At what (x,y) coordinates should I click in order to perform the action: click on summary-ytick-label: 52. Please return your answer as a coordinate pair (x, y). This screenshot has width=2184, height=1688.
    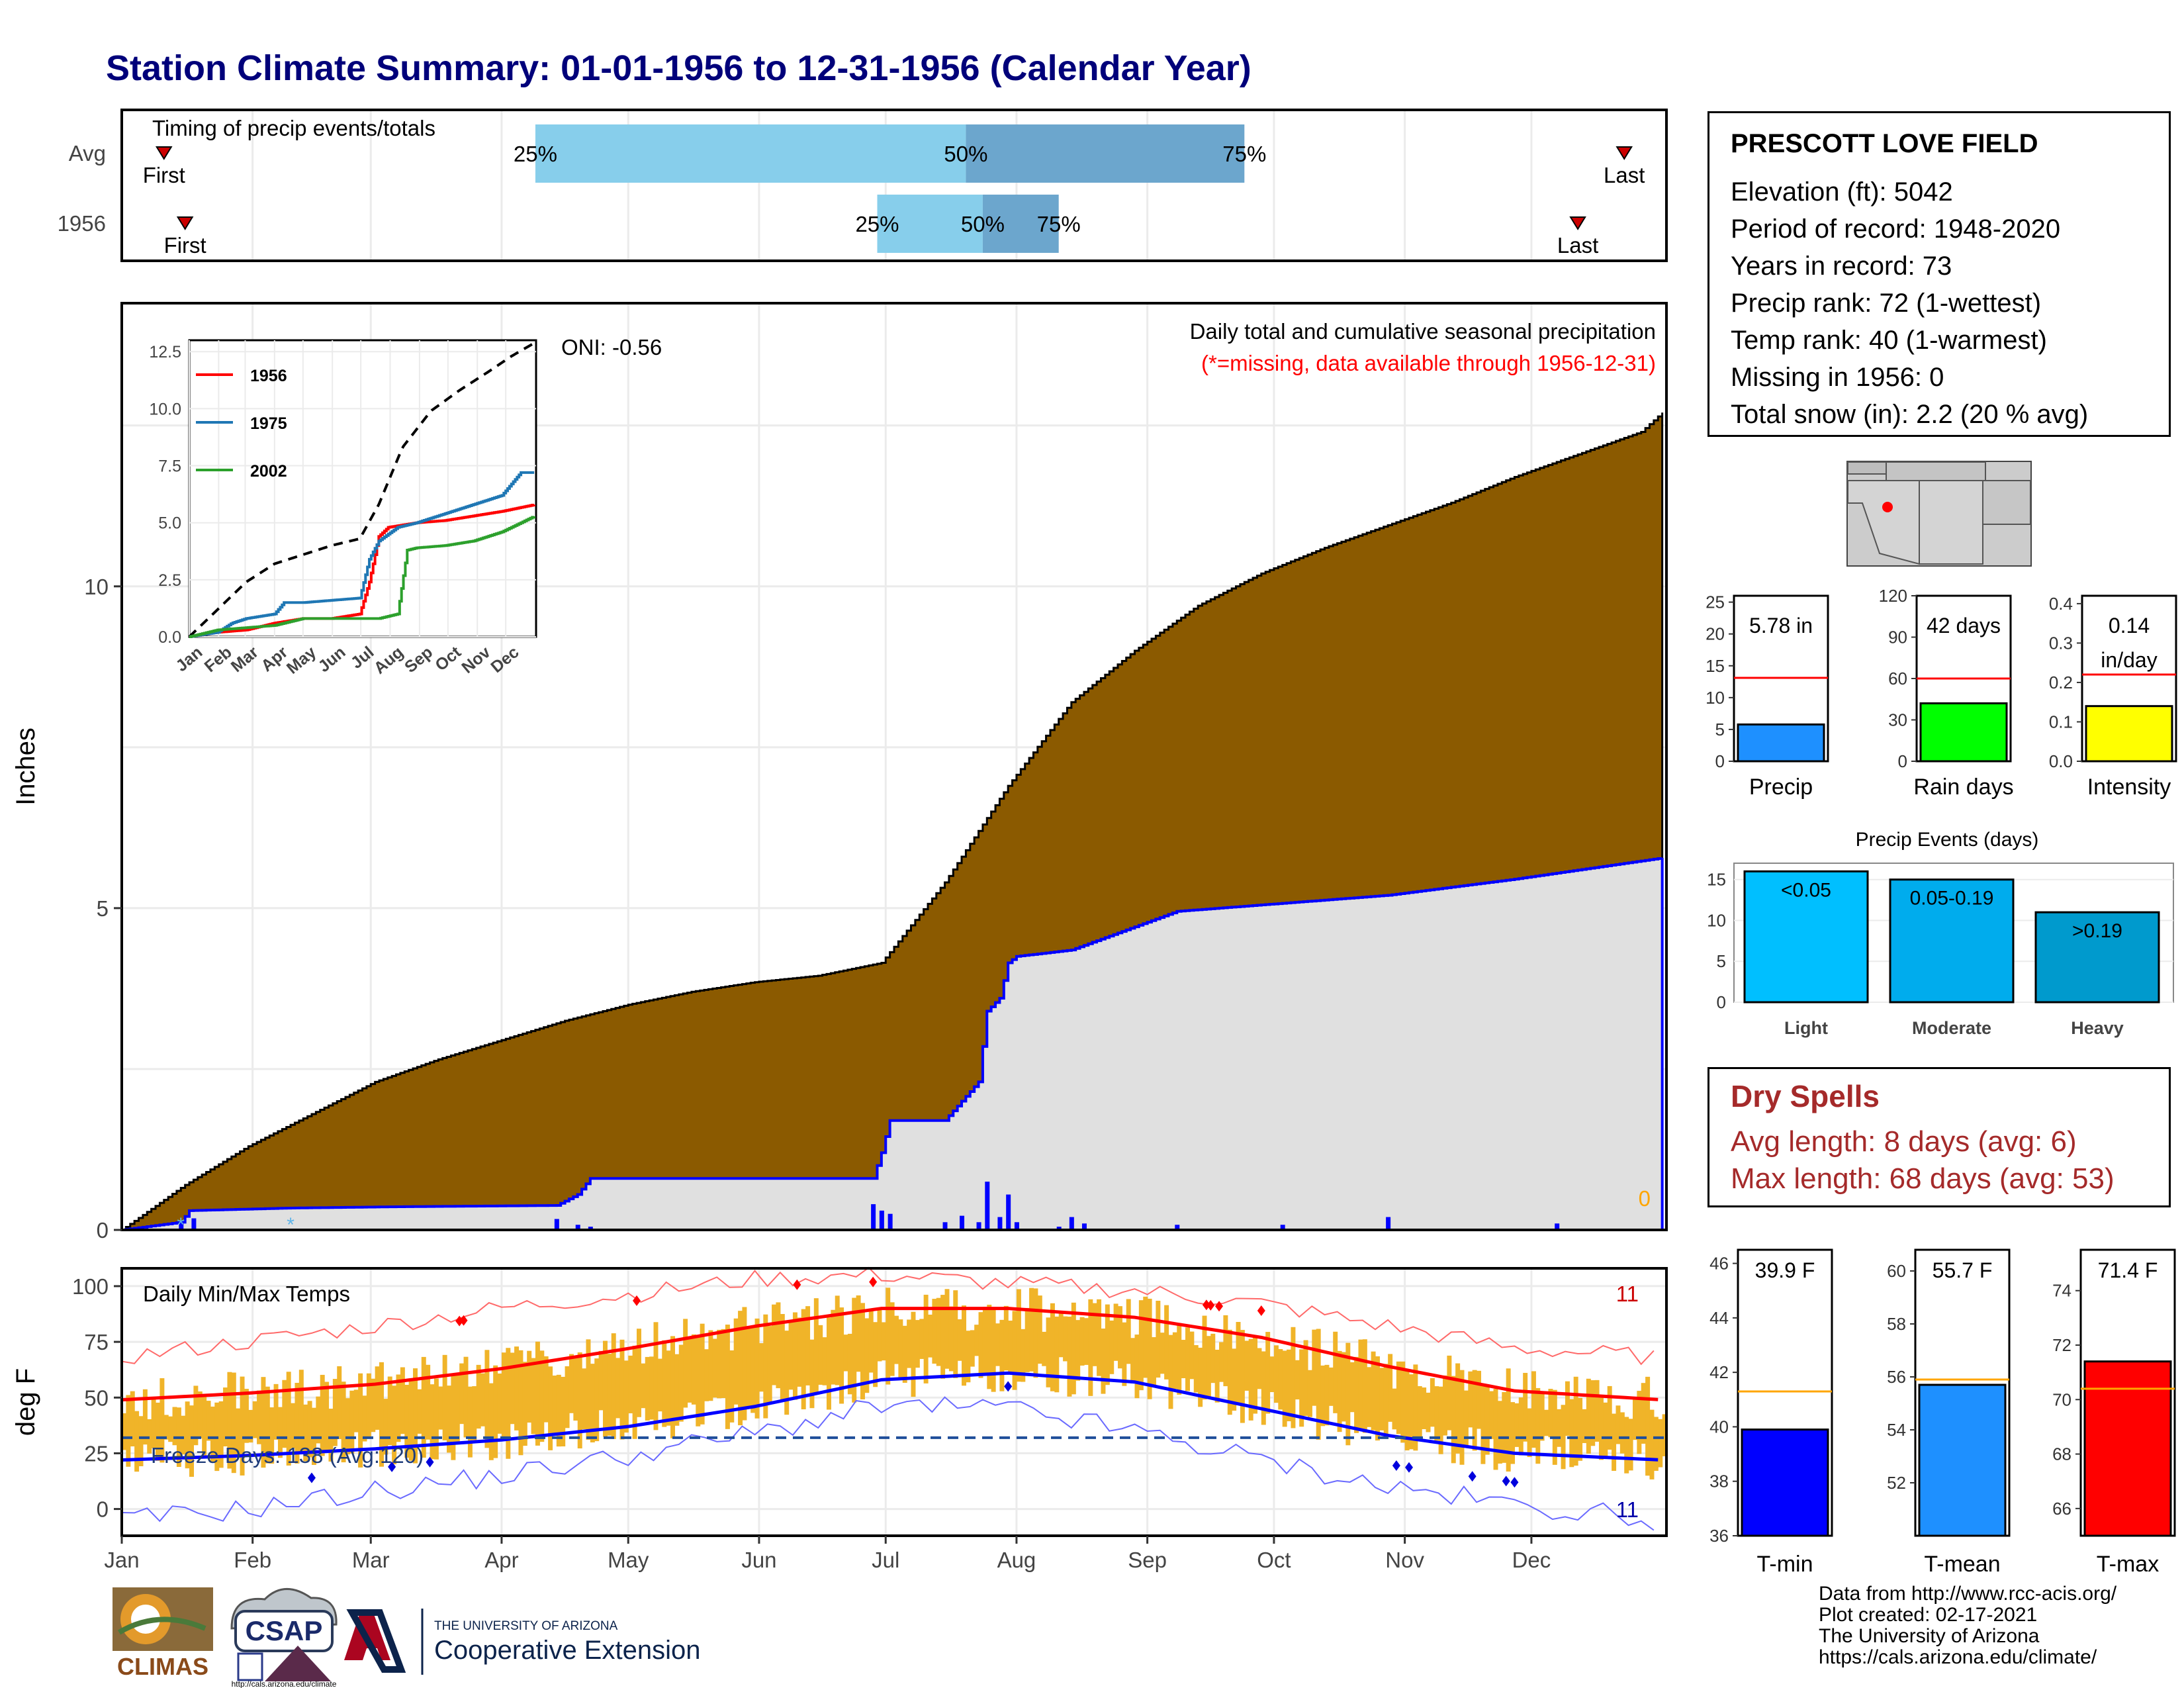
    Looking at the image, I should click on (1897, 1483).